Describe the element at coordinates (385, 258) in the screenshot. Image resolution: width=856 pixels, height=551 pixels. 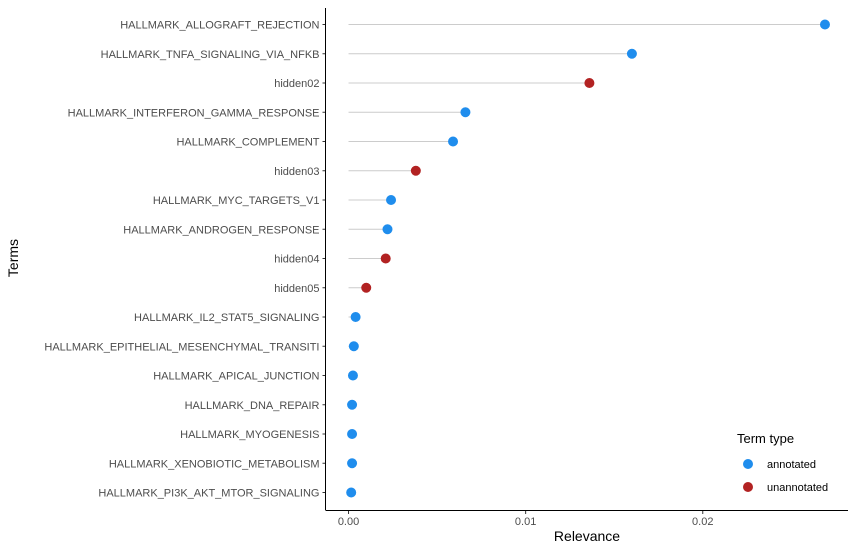
I see `point-hidden04` at that location.